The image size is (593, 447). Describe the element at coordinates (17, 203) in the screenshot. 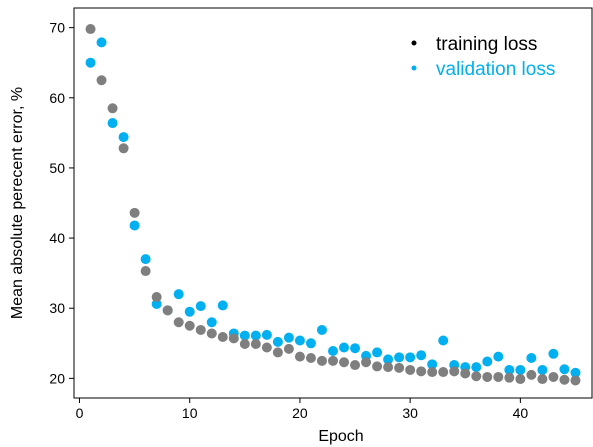

I see `y-axis-title: Mean absolute perecent error, %` at that location.